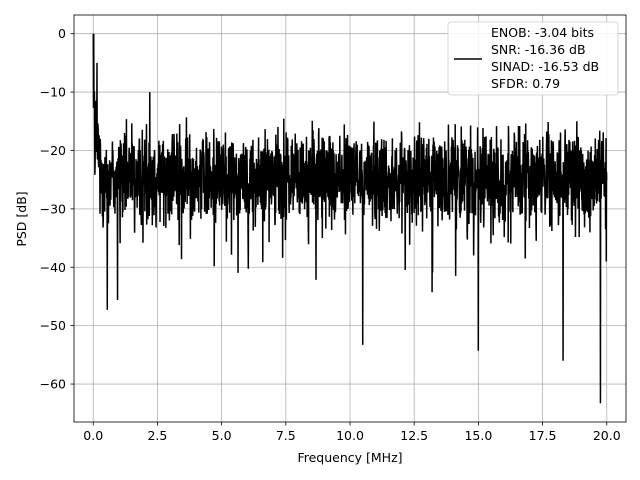  I want to click on legend-box, so click(533, 58).